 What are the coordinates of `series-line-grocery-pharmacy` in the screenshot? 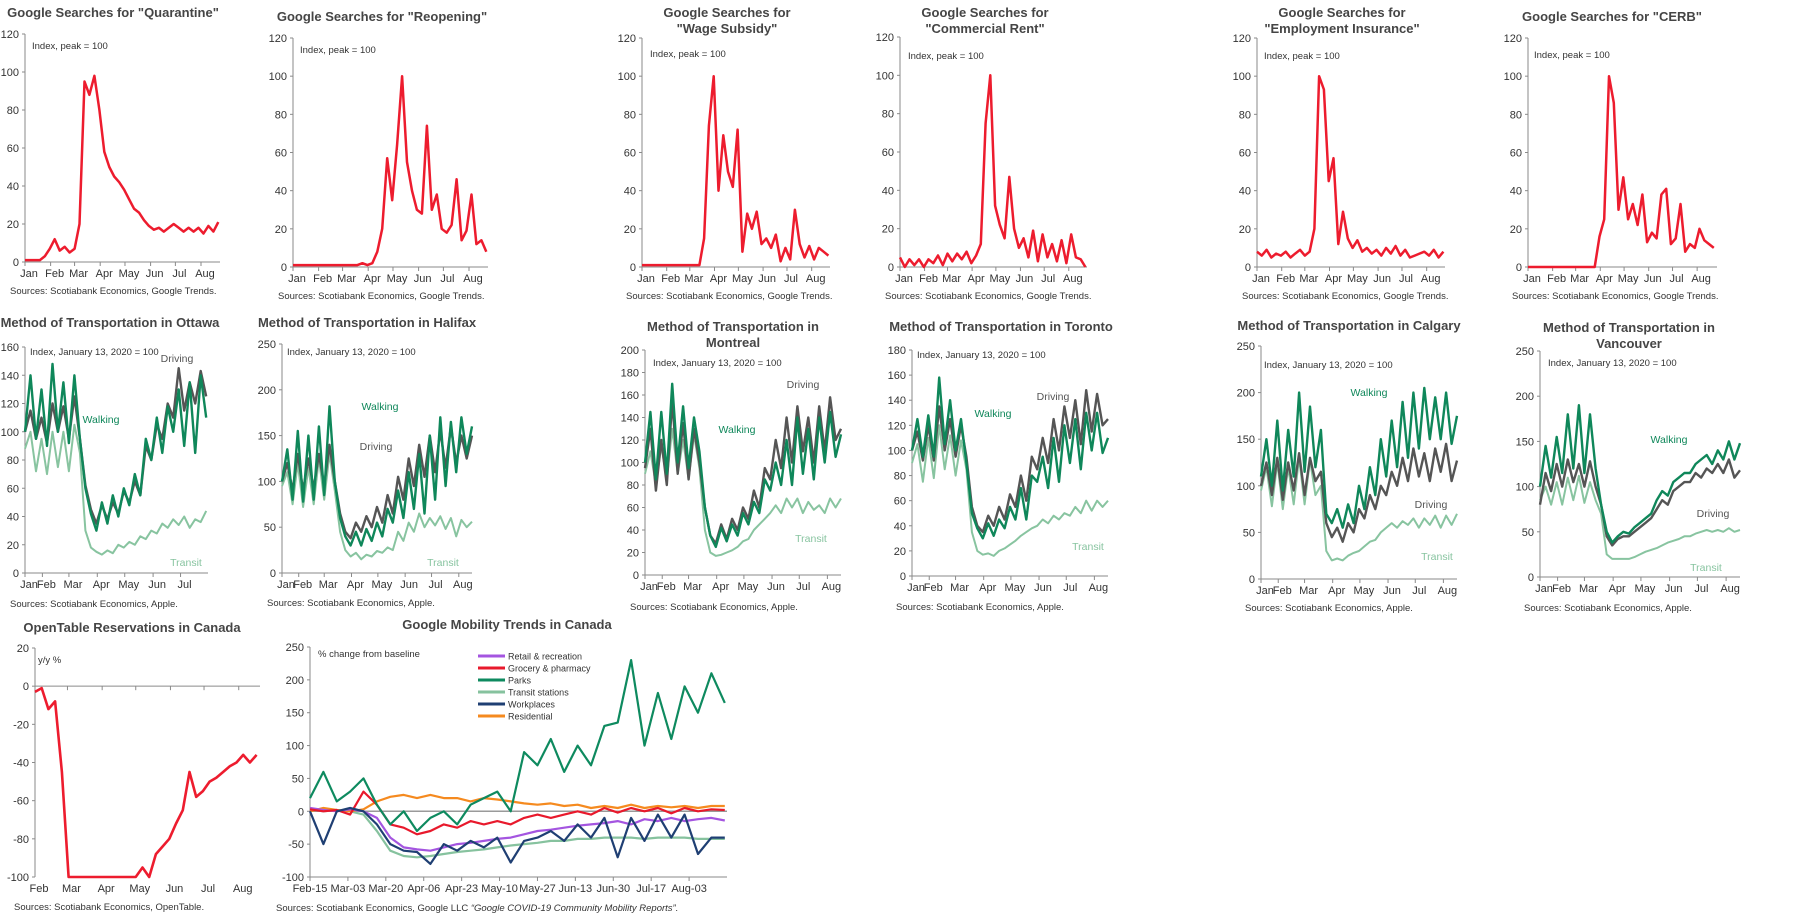 It's located at (517, 813).